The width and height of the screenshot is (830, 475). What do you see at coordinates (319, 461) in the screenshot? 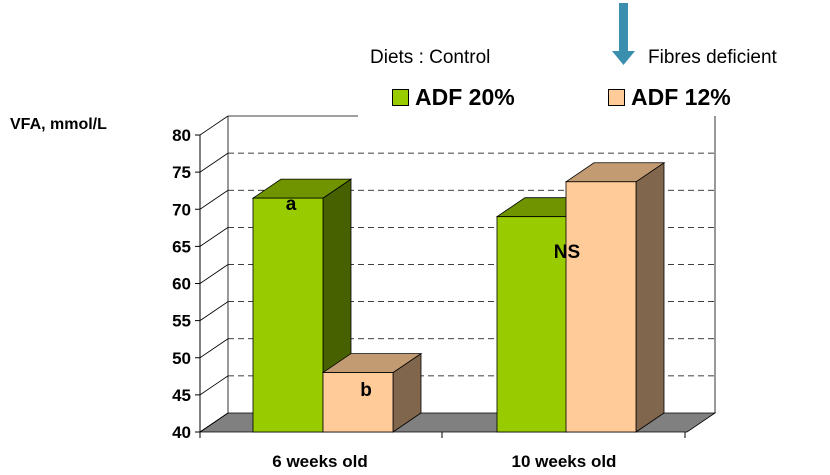
I see `x-category-label: 6 weeks old` at bounding box center [319, 461].